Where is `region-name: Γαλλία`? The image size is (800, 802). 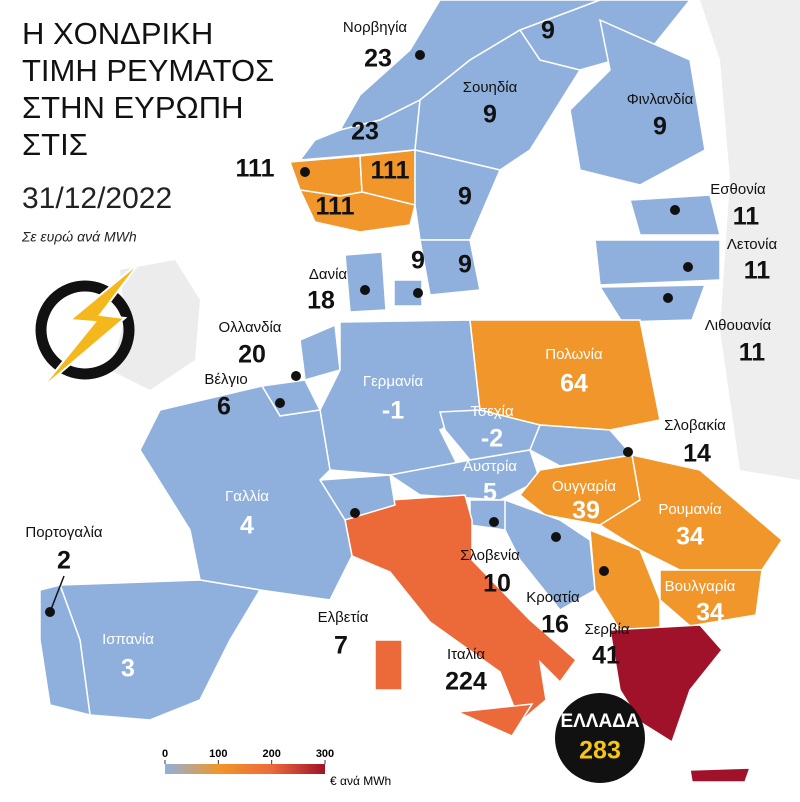
region-name: Γαλλία is located at coordinates (247, 496).